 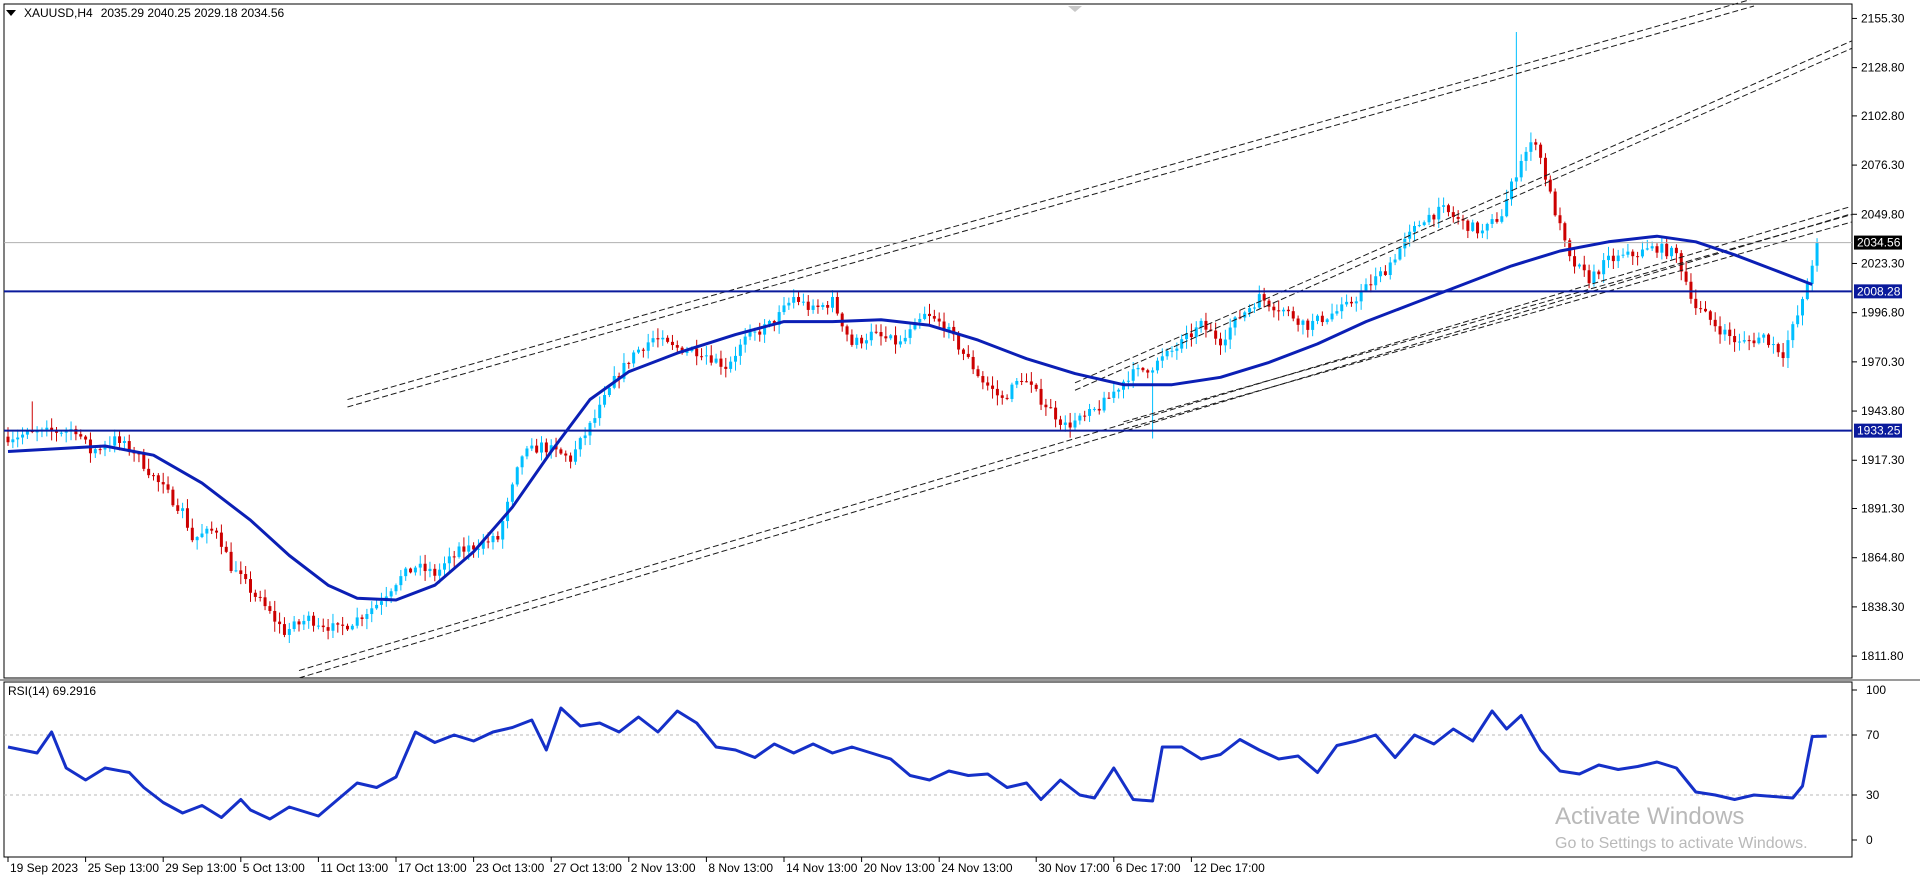 What do you see at coordinates (822, 868) in the screenshot?
I see `time-tick-label: 14 Nov 13:00` at bounding box center [822, 868].